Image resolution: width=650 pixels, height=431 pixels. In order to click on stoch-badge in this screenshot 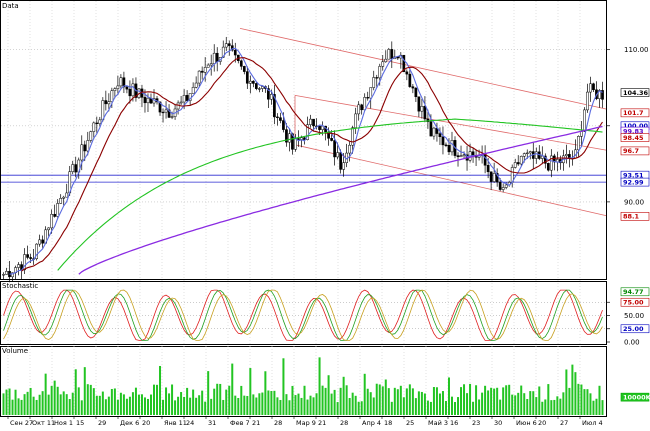, I will do `click(635, 329)`.